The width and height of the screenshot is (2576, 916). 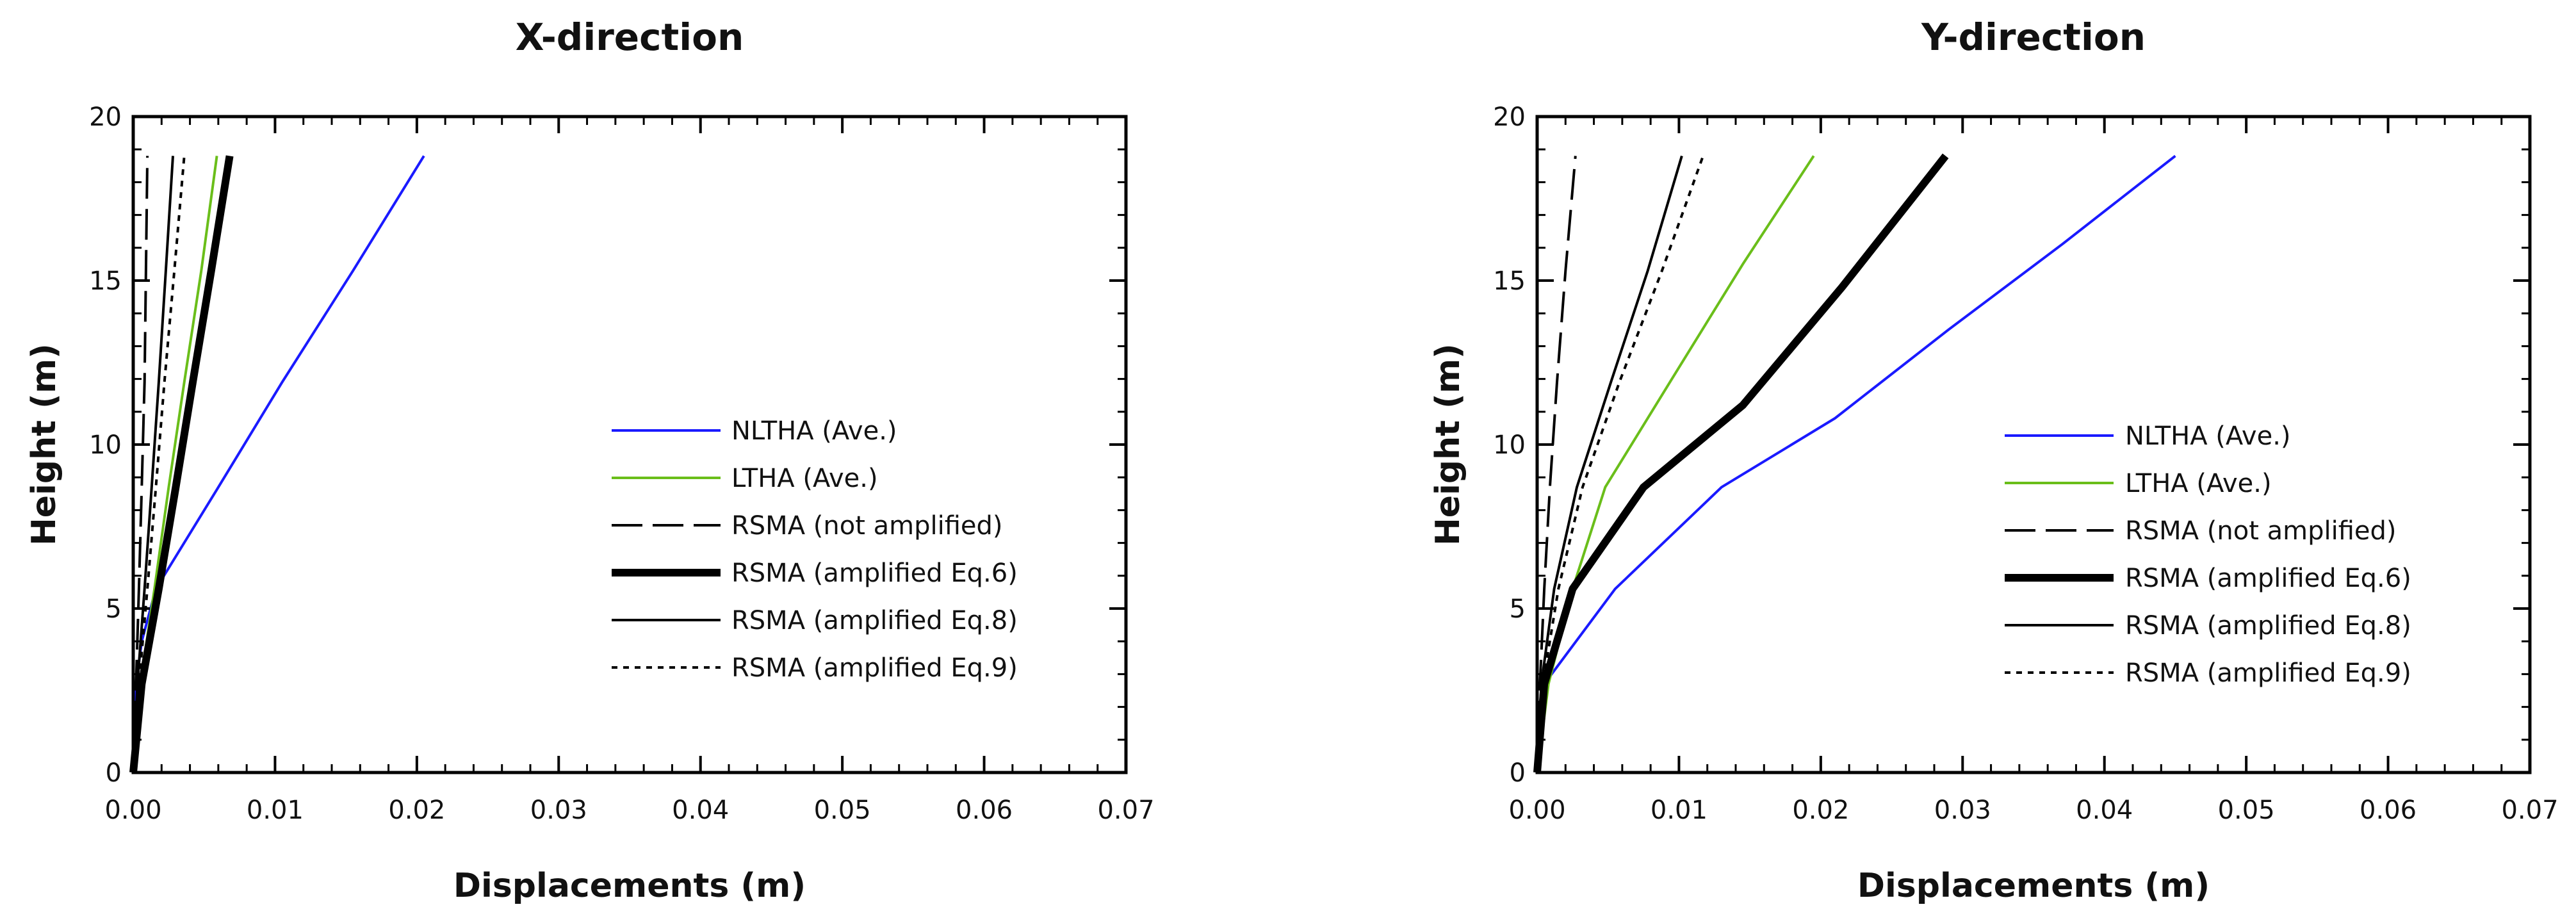 What do you see at coordinates (630, 37) in the screenshot?
I see `chart-title: X-direction` at bounding box center [630, 37].